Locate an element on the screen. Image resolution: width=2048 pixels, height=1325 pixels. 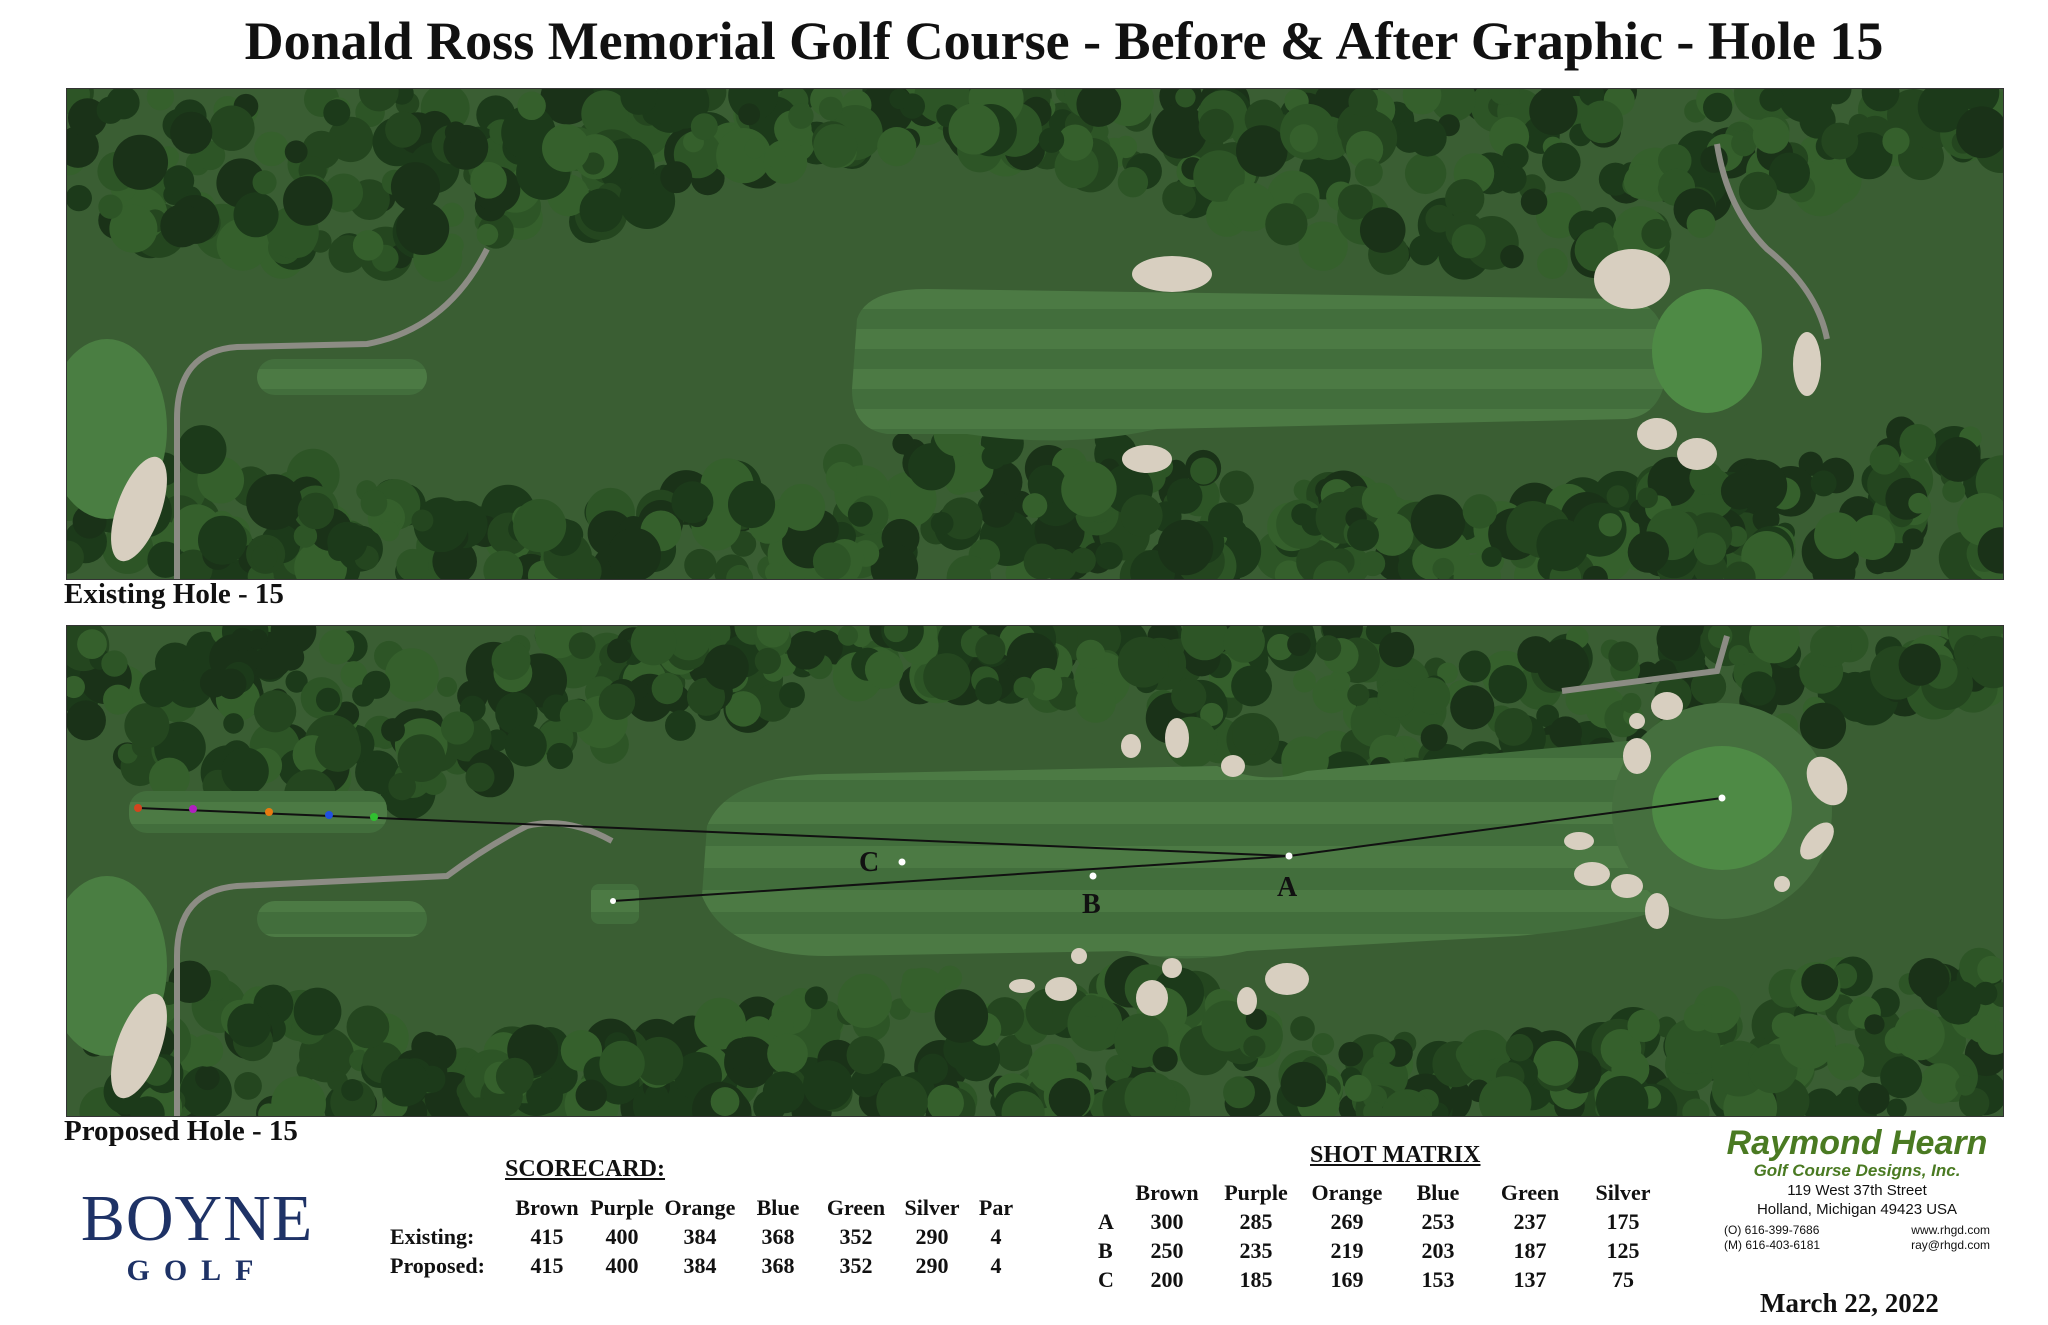
col-header: Blue is located at coordinates (778, 1207).